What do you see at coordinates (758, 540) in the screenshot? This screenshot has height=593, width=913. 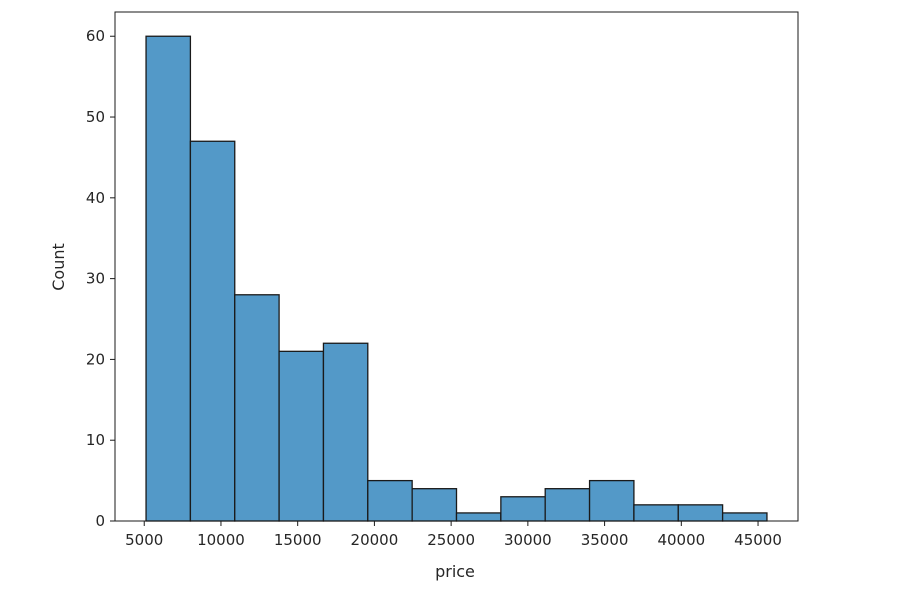 I see `x-tick-label: 45000` at bounding box center [758, 540].